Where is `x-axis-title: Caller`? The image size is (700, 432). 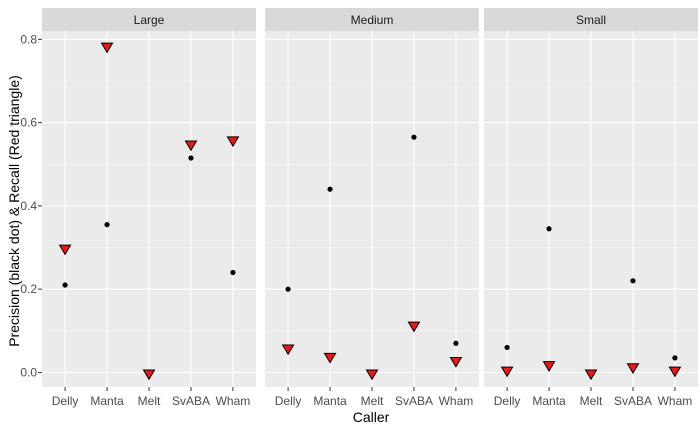
x-axis-title: Caller is located at coordinates (371, 417).